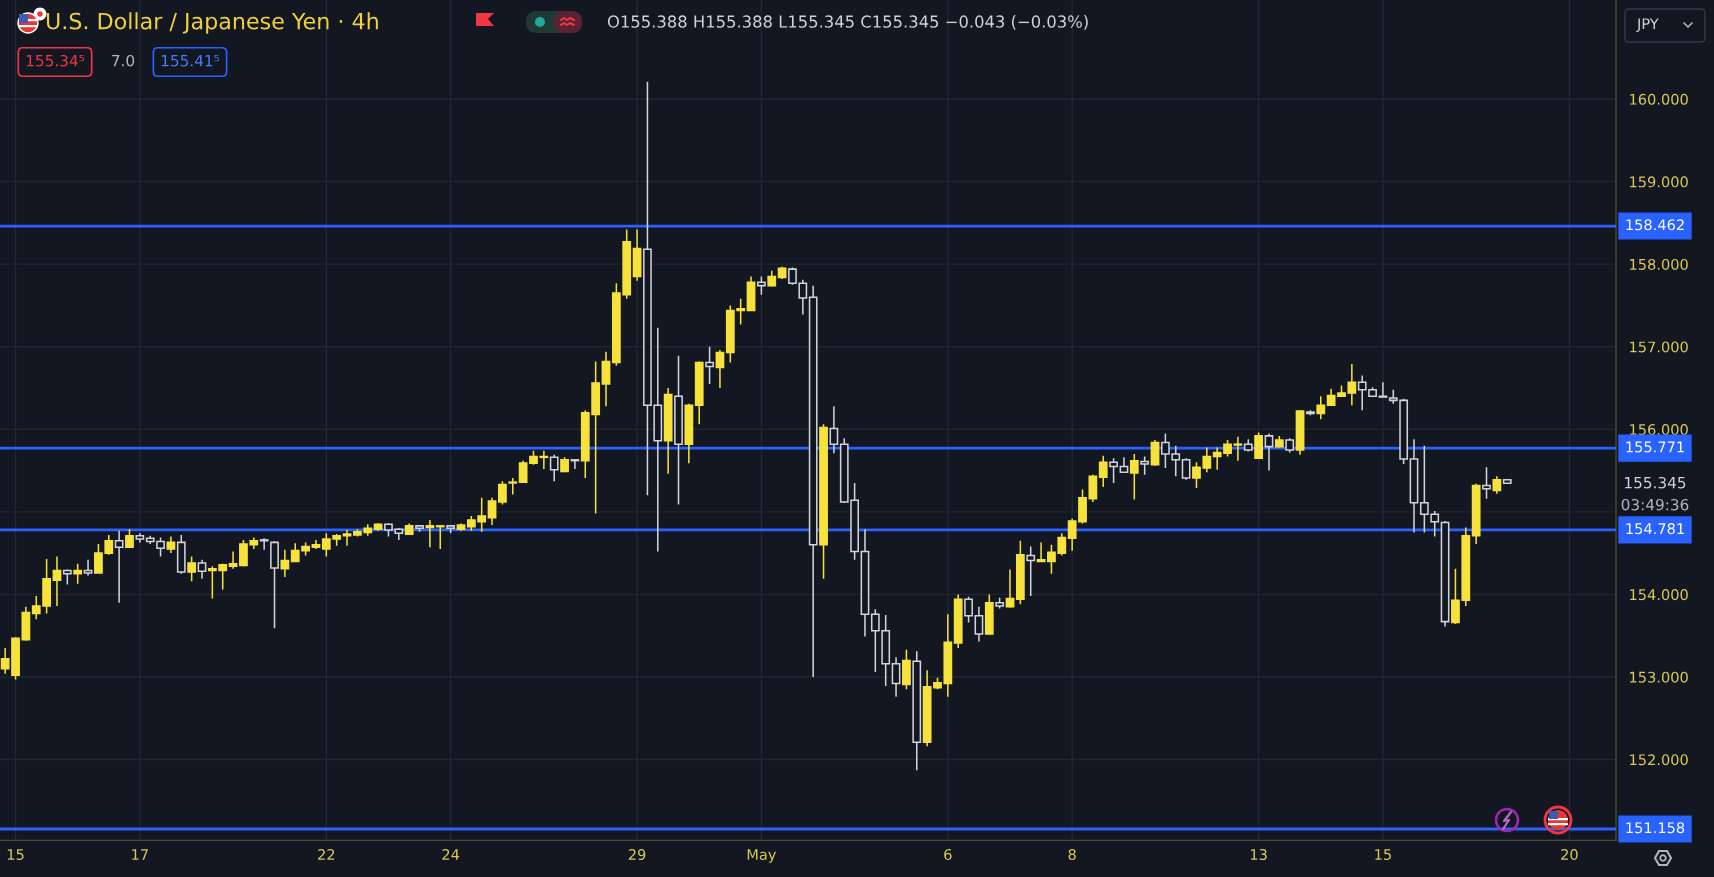  Describe the element at coordinates (451, 854) in the screenshot. I see `x-tick-label: 24` at that location.